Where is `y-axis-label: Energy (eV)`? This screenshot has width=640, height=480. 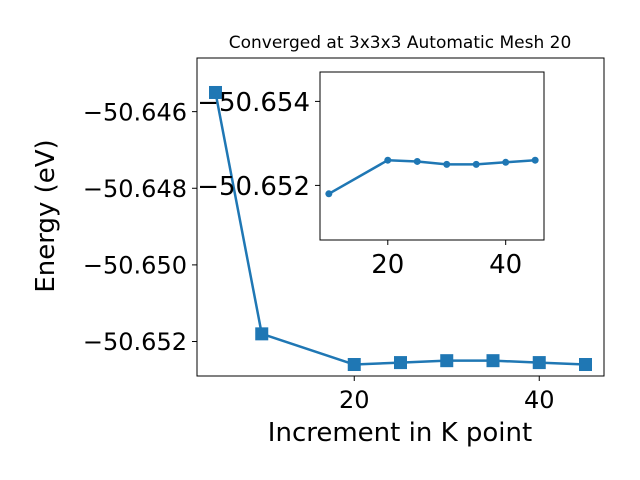 y-axis-label: Energy (eV) is located at coordinates (46, 215).